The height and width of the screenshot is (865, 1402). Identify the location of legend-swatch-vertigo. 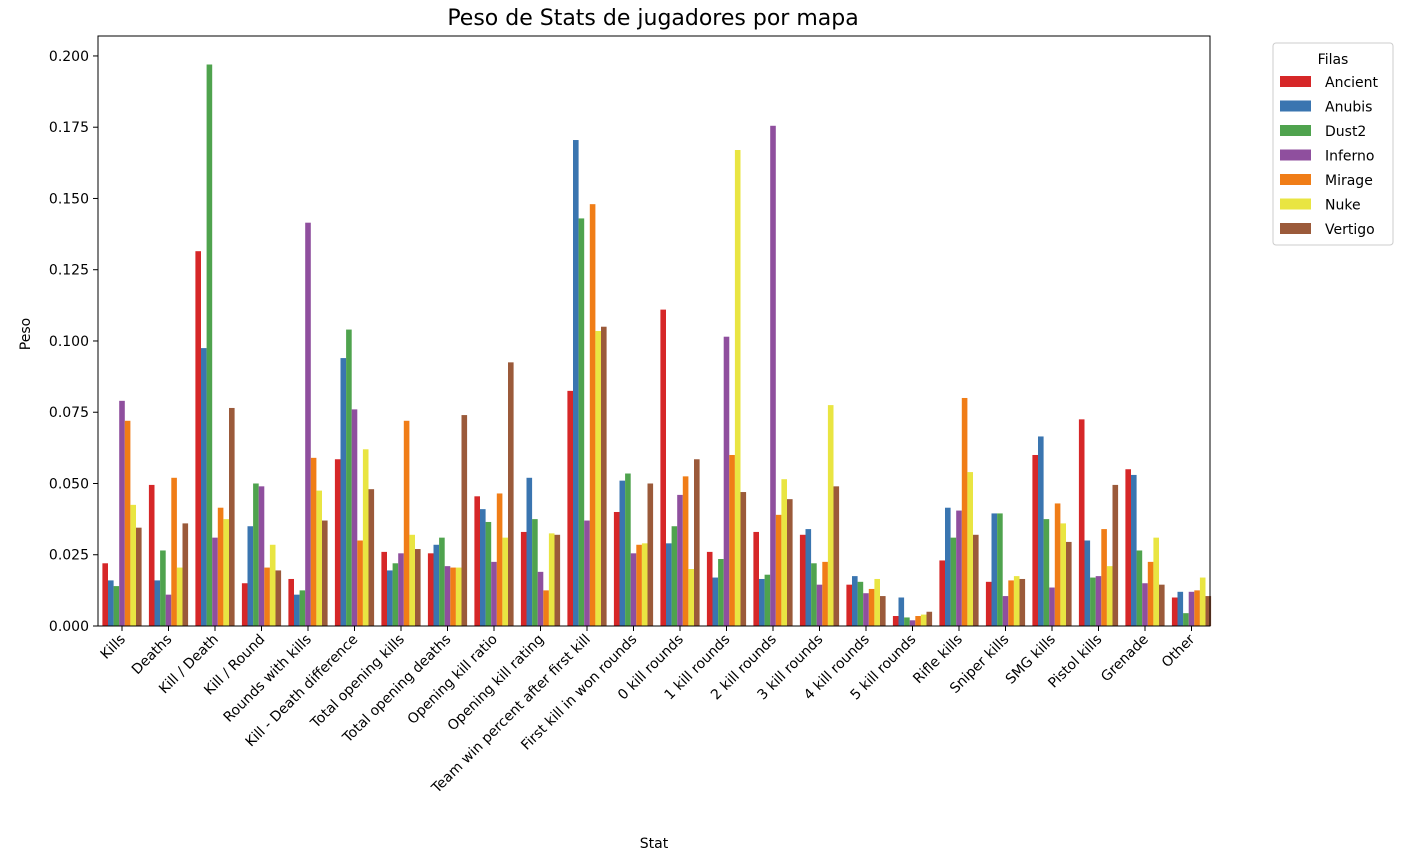
(1295, 228).